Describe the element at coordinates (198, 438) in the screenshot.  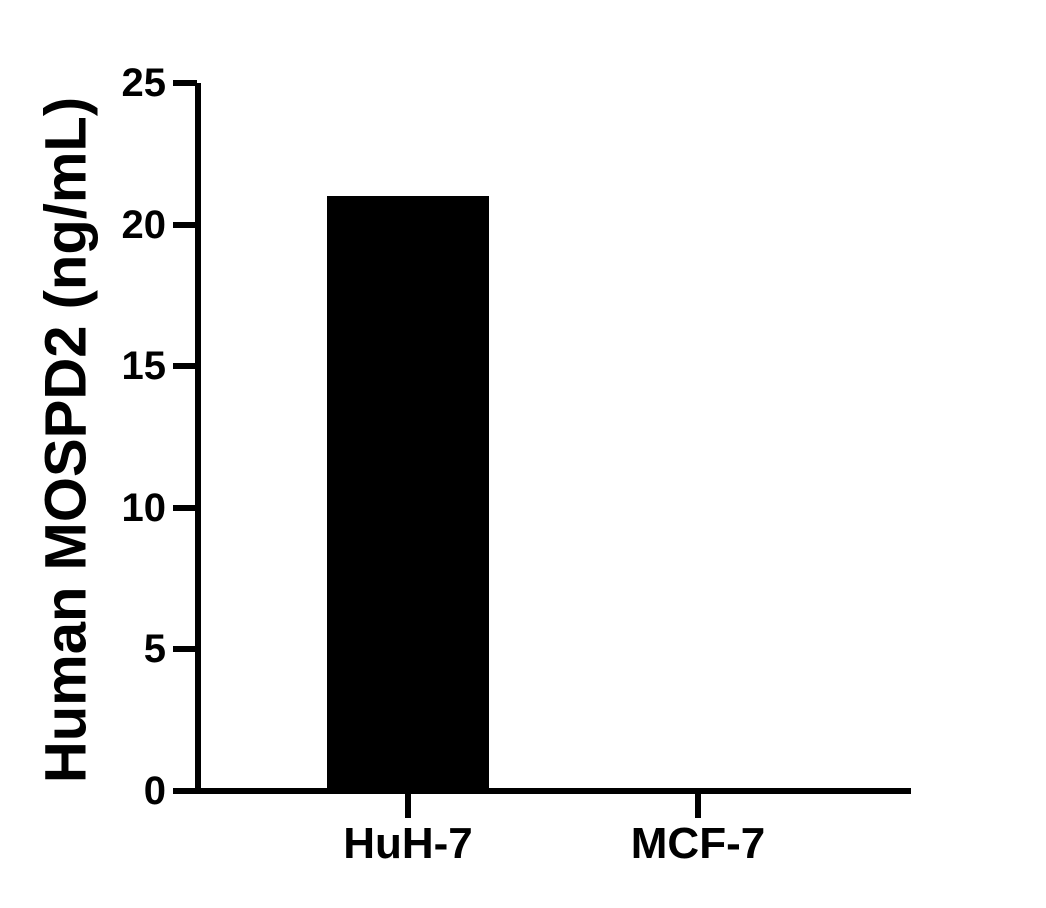
I see `y-axis-line` at that location.